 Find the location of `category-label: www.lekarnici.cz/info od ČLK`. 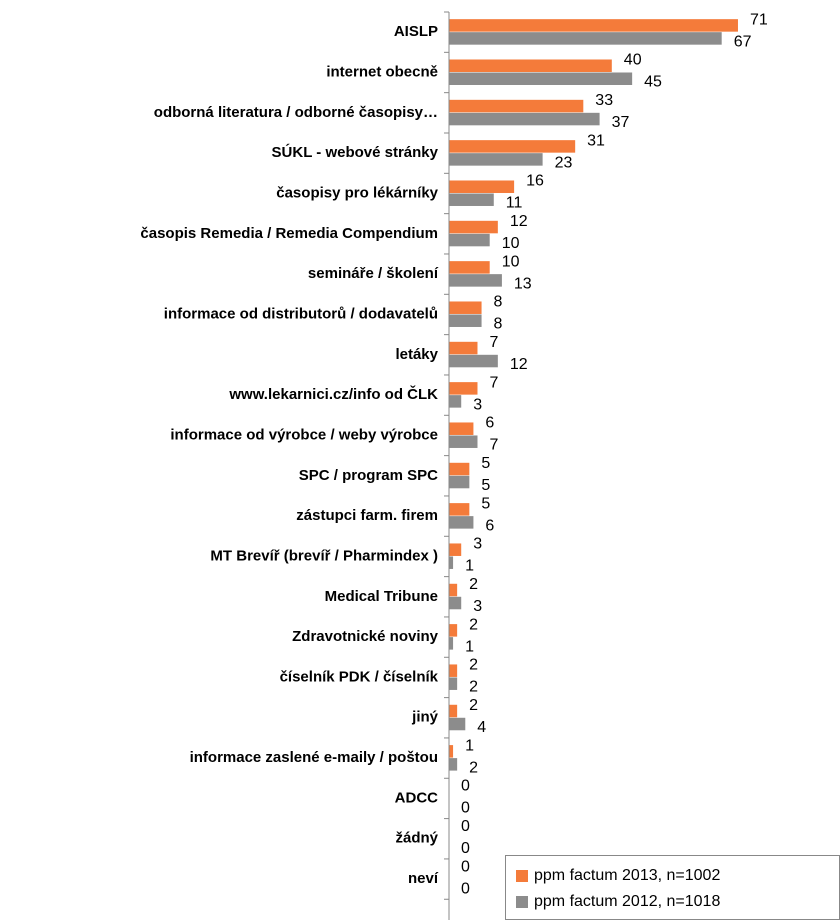

category-label: www.lekarnici.cz/info od ČLK is located at coordinates (333, 394).